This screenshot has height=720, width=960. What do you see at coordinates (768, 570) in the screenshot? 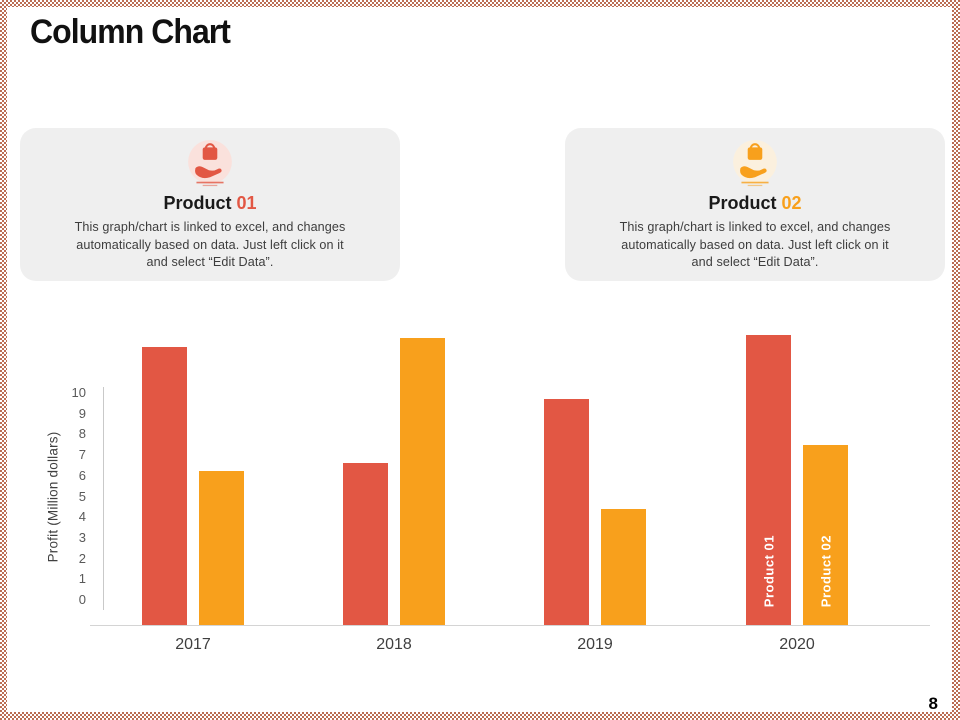
I see `series-label-product-01: Product 01` at bounding box center [768, 570].